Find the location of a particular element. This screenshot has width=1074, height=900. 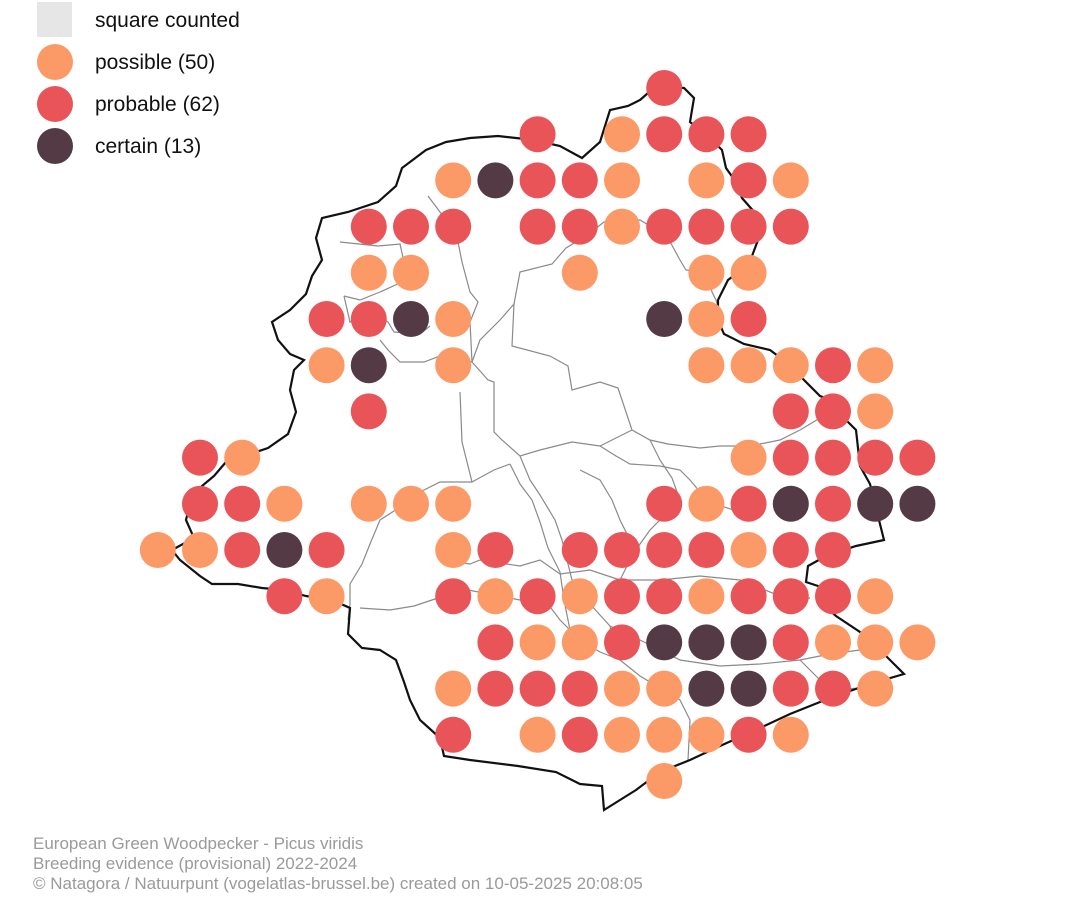

legend-swatch-counted is located at coordinates (54, 19).